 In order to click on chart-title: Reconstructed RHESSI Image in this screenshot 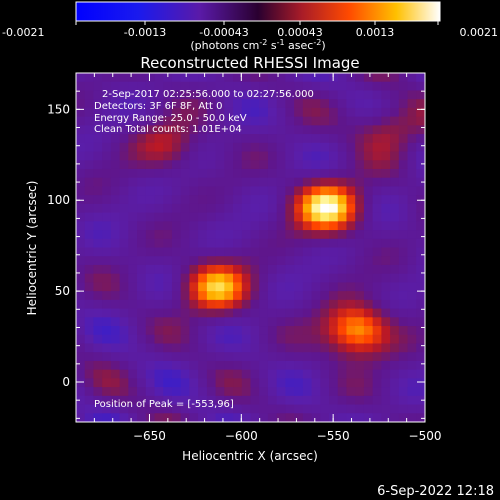, I will do `click(249, 63)`.